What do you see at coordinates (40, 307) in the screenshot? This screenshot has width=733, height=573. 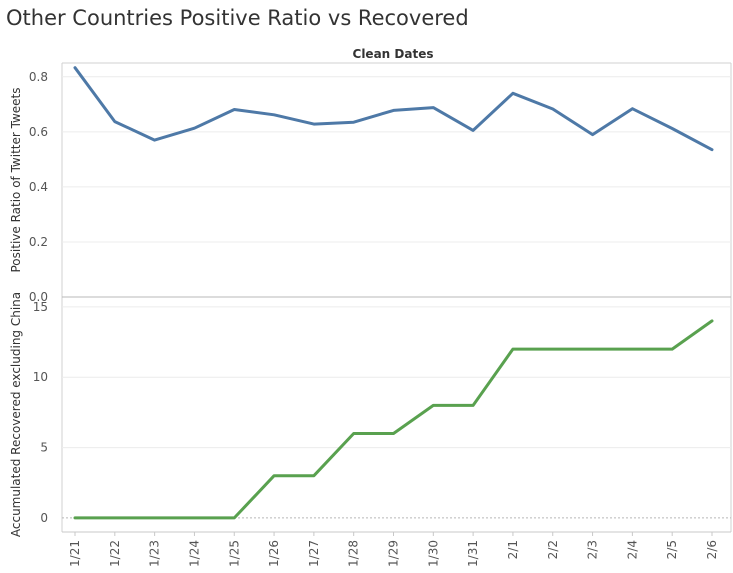 I see `y-tick-label: 15` at bounding box center [40, 307].